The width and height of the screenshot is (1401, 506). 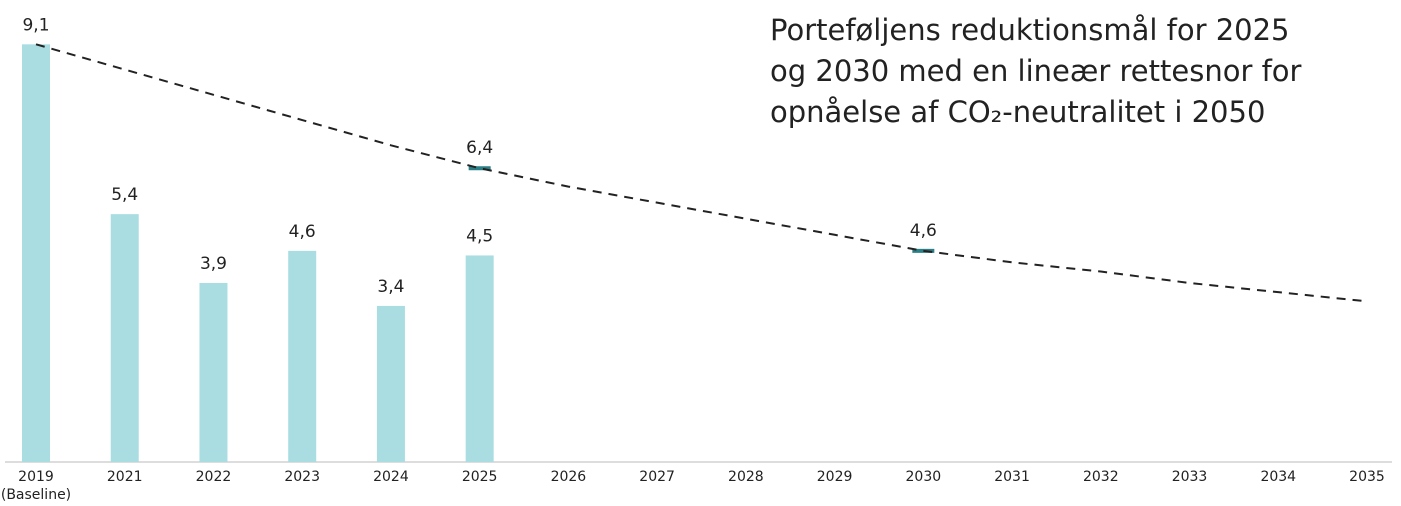 What do you see at coordinates (1100, 477) in the screenshot?
I see `x-tick-label: 2032` at bounding box center [1100, 477].